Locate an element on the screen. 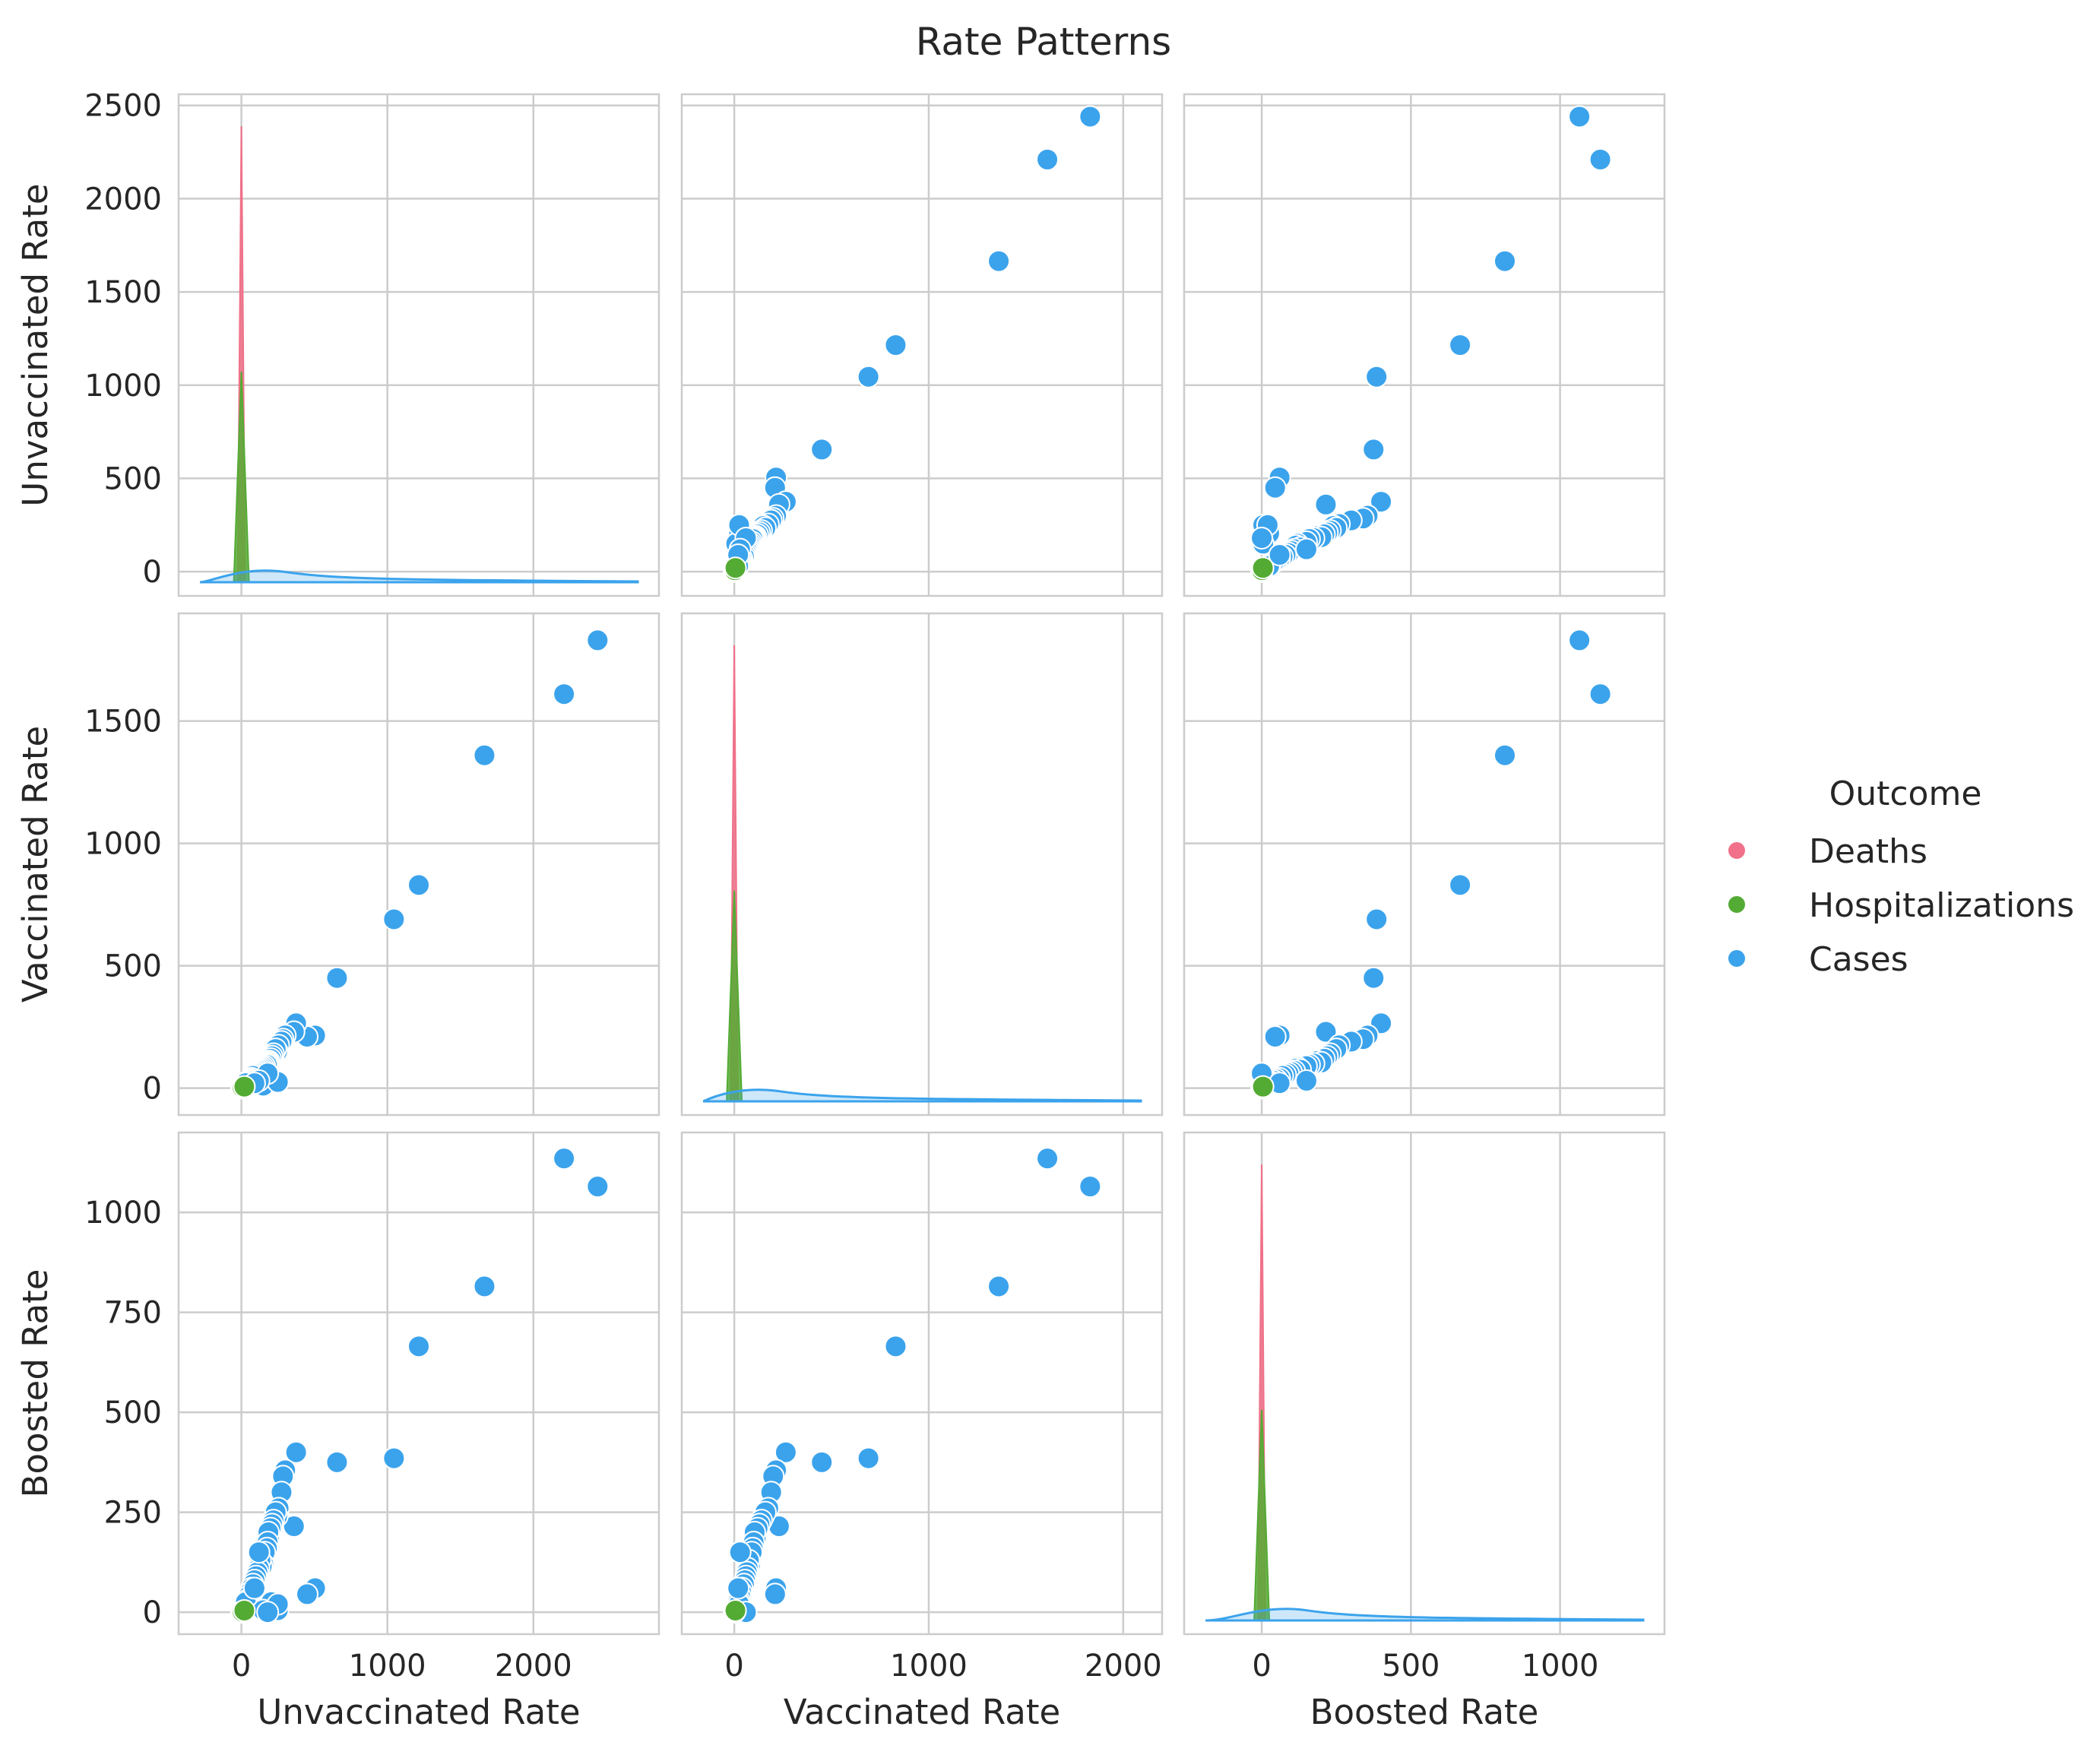 The width and height of the screenshot is (2100, 1755). legend-marker-cases is located at coordinates (1737, 959).